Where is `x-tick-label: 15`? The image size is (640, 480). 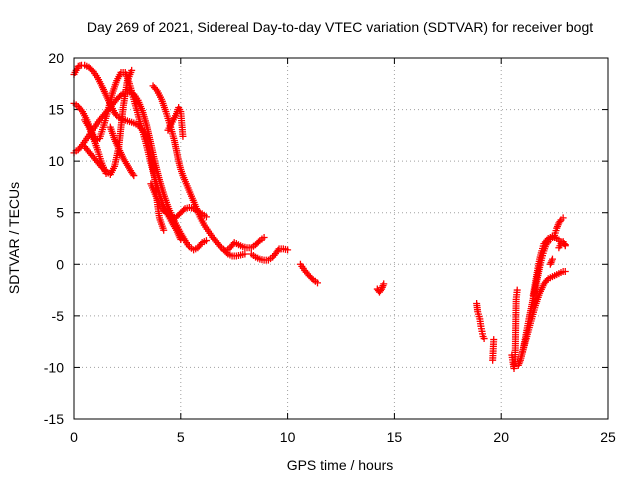 x-tick-label: 15 is located at coordinates (395, 437).